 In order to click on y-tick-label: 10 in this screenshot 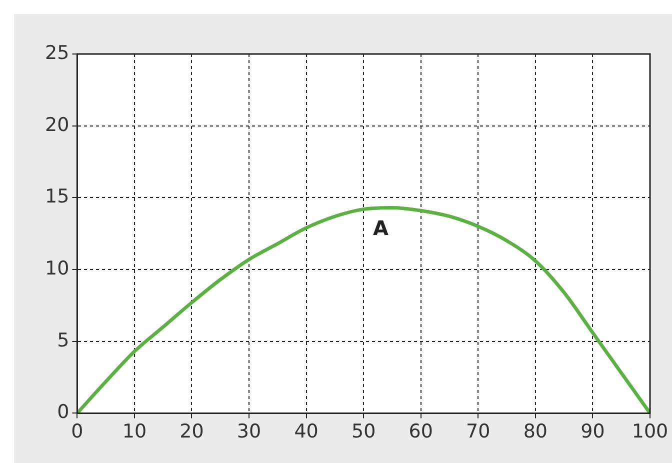, I will do `click(57, 268)`.